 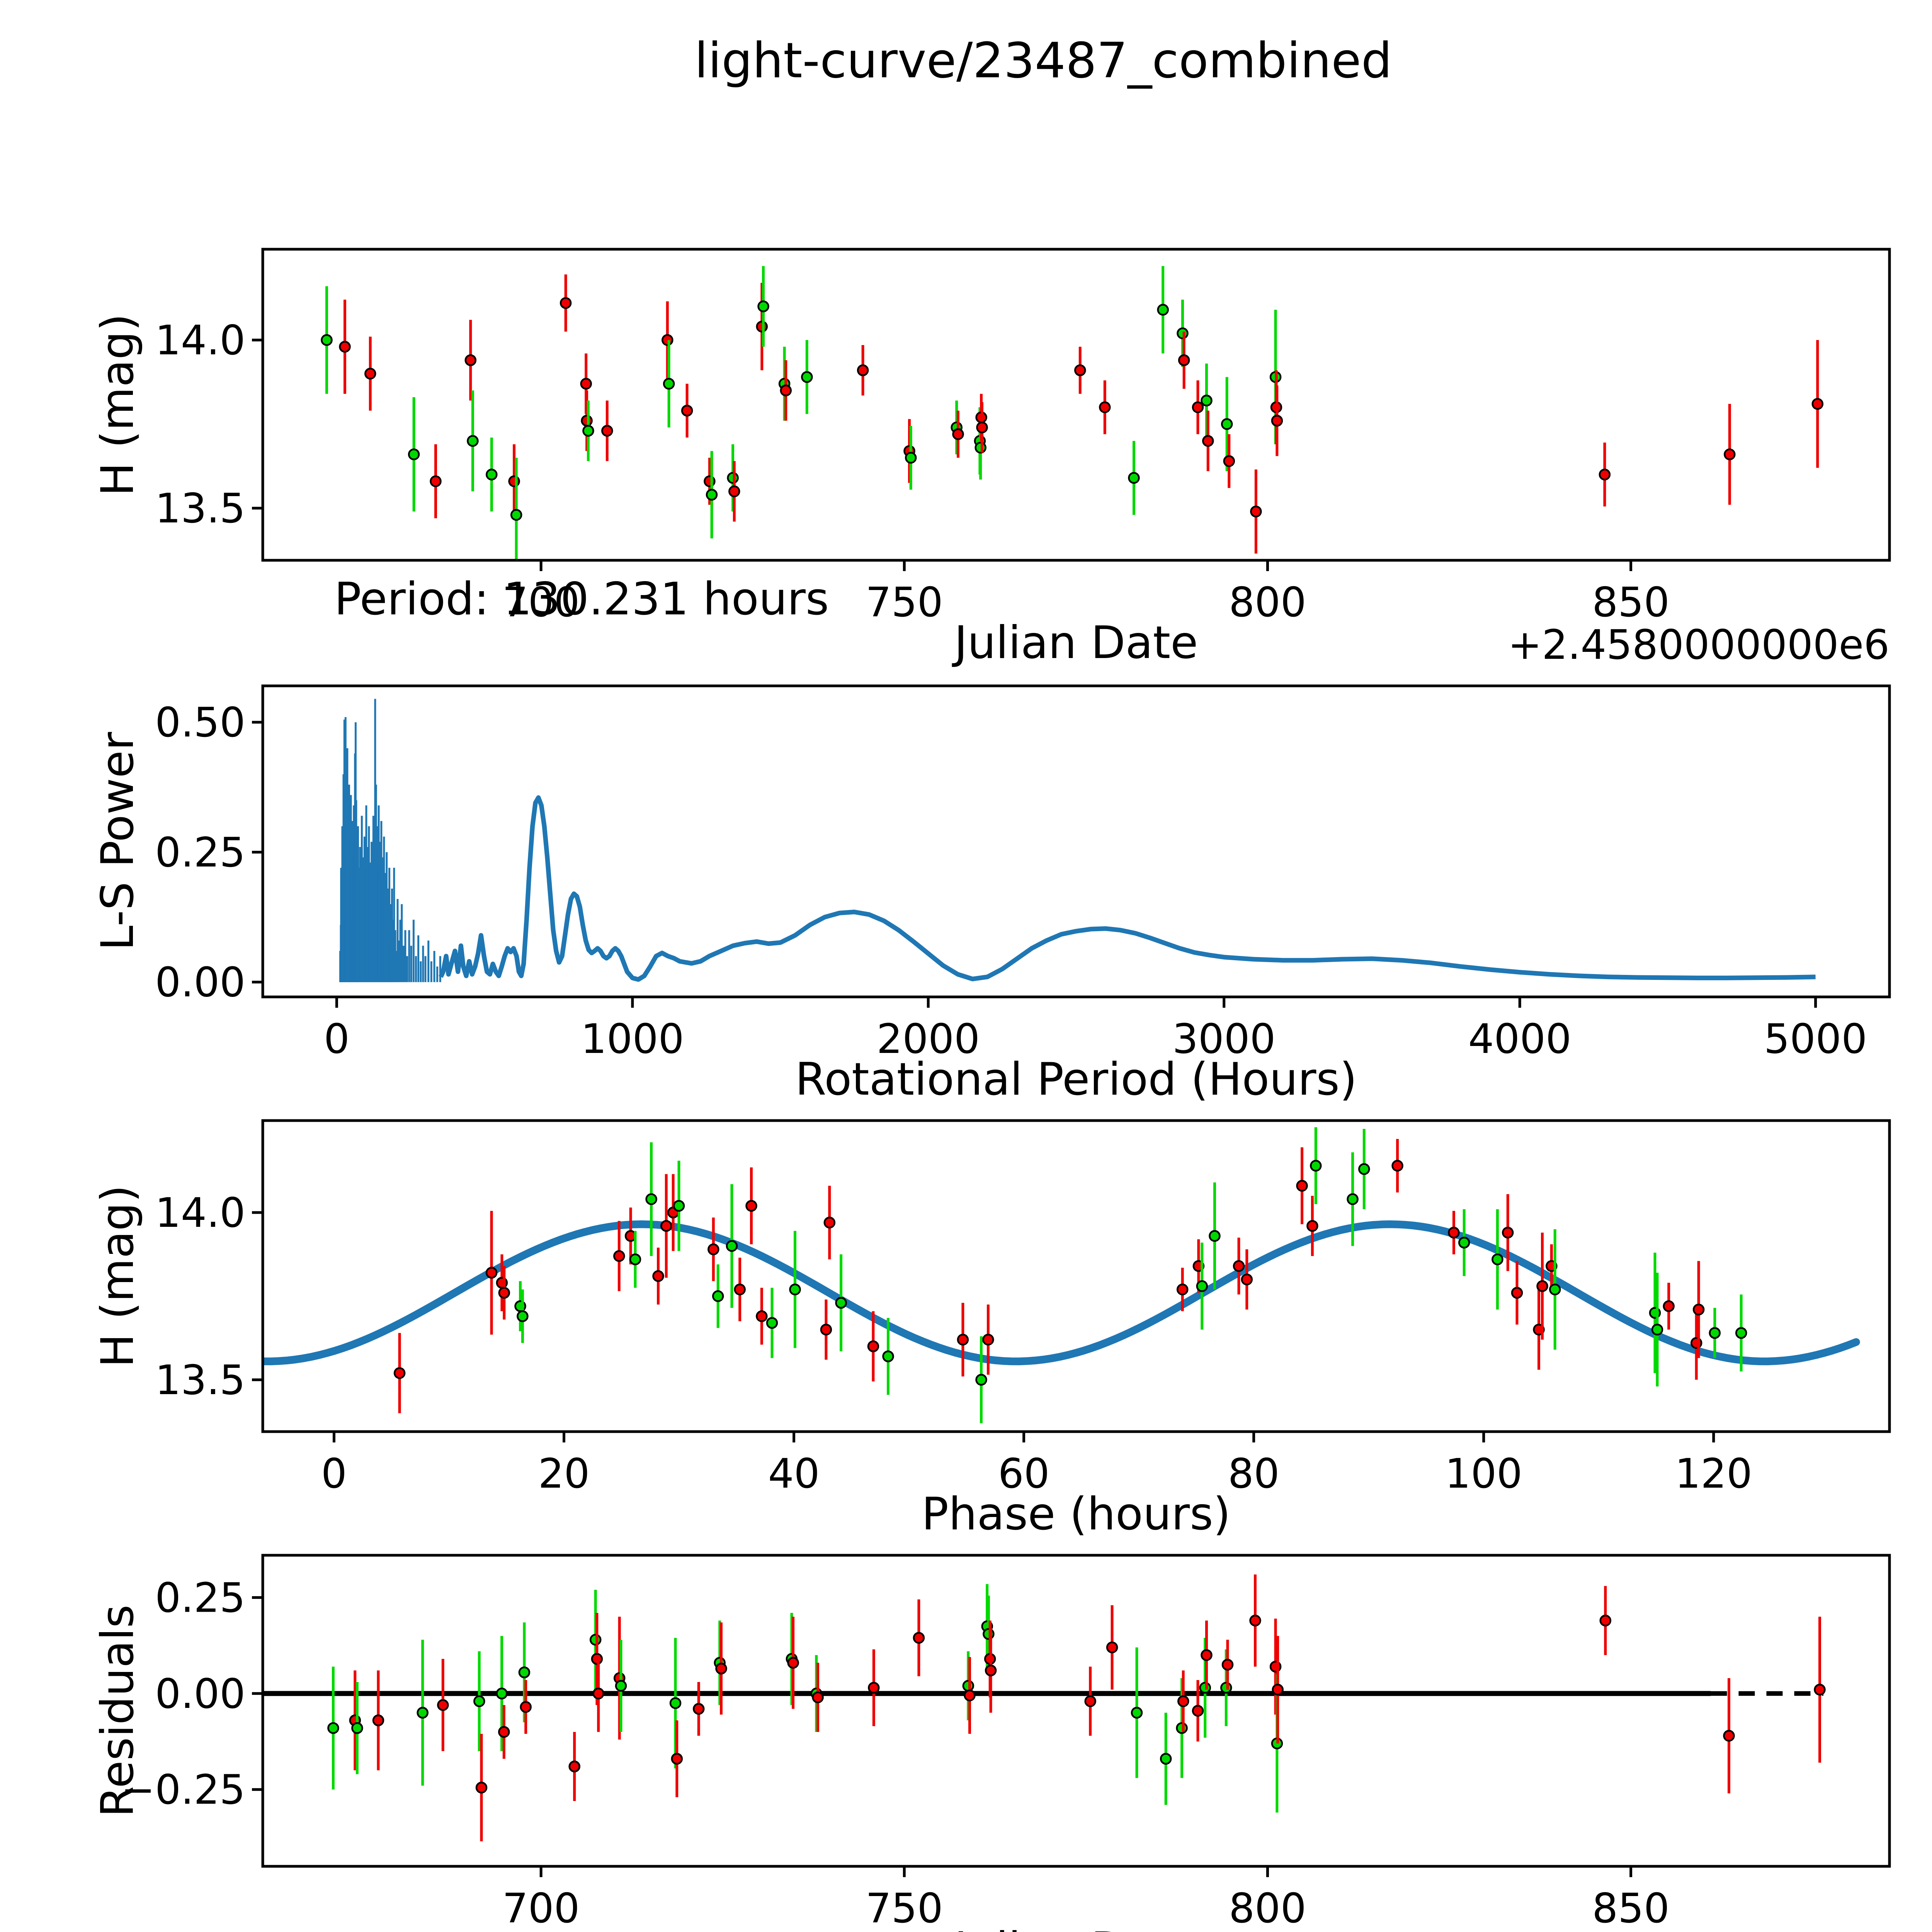 What do you see at coordinates (1043, 61) in the screenshot?
I see `figure-title: light-curve/23487_combined` at bounding box center [1043, 61].